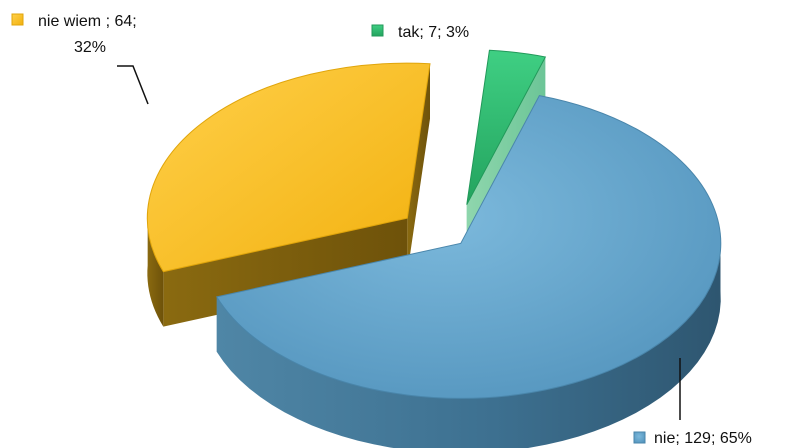 This screenshot has width=790, height=448. I want to click on legend-marker-tak, so click(377, 30).